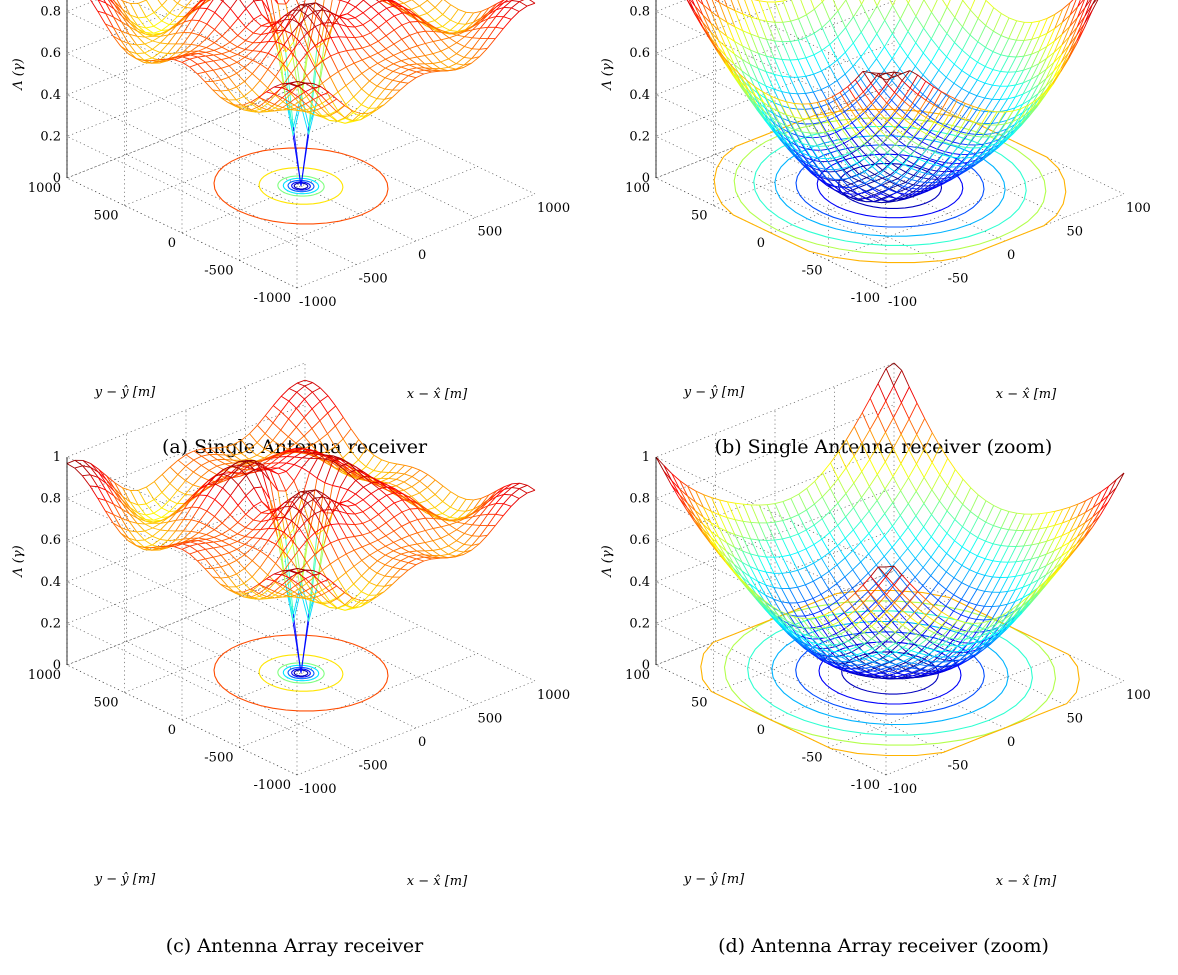 Image resolution: width=1178 pixels, height=975 pixels. I want to click on x-tick-label: -100, so click(902, 302).